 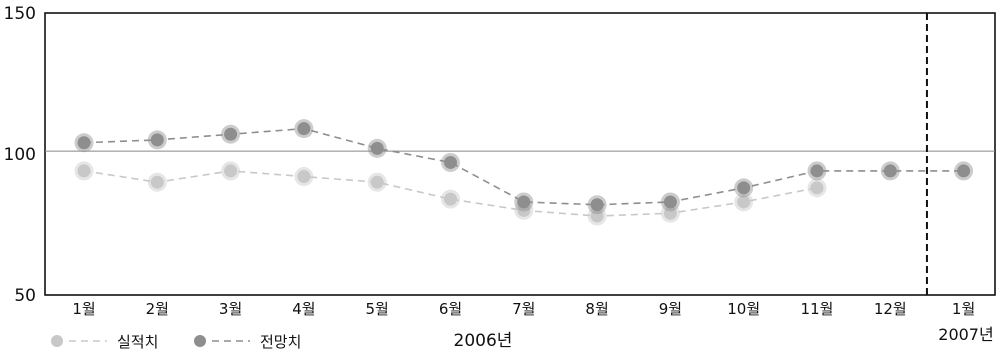 What do you see at coordinates (303, 309) in the screenshot?
I see `x-tick-label: 4월` at bounding box center [303, 309].